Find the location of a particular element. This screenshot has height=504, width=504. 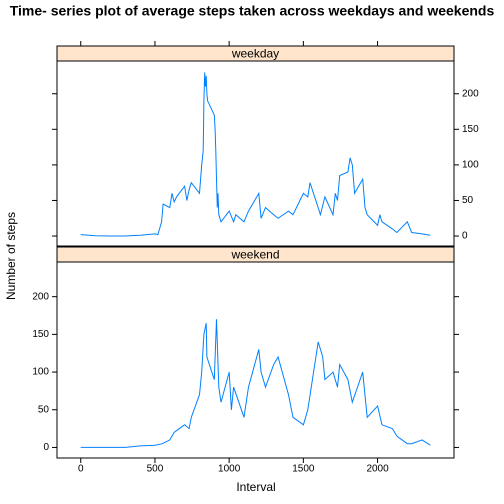

x-tick-label: 1000 is located at coordinates (229, 469).